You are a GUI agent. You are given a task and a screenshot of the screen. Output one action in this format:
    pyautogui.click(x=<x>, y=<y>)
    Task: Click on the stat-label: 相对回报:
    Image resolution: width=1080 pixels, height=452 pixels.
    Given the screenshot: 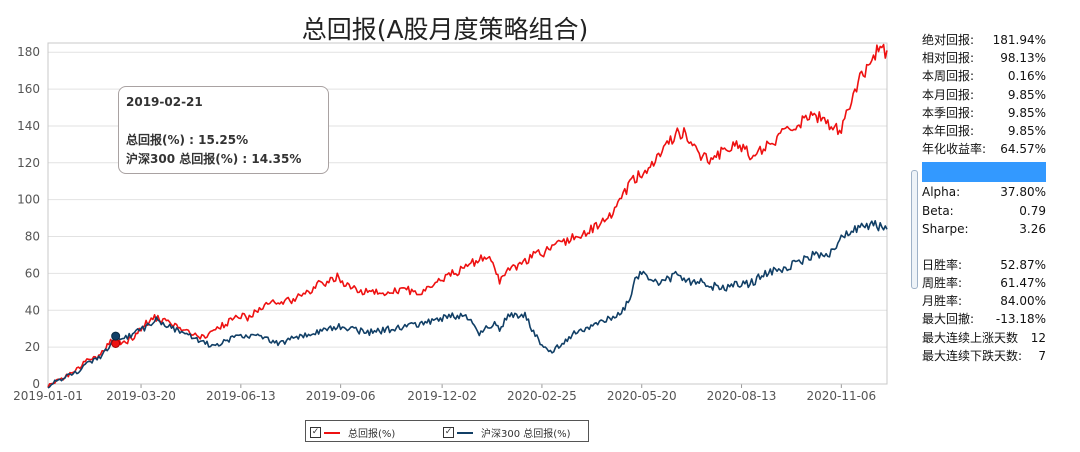 What is the action you would take?
    pyautogui.click(x=948, y=58)
    